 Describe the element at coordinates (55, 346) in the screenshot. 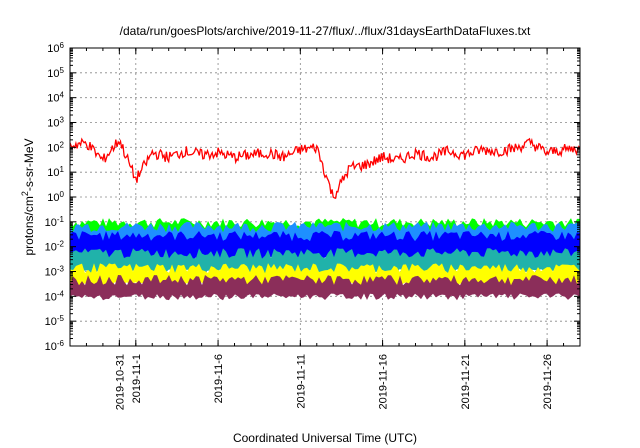

I see `y-tick-label: 10⁻⁶` at that location.